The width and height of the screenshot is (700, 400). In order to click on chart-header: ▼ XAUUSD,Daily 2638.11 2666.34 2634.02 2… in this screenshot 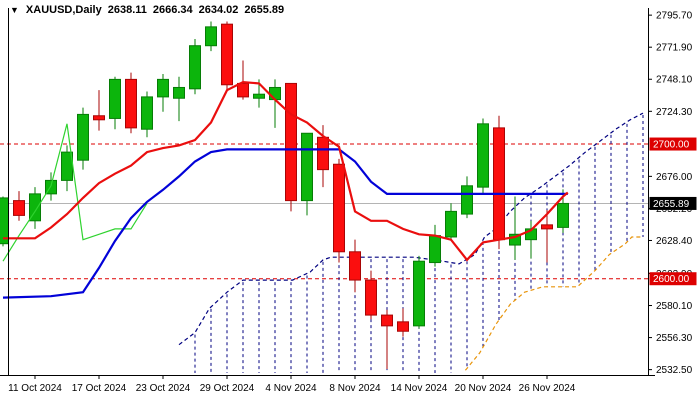, I will do `click(150, 10)`.